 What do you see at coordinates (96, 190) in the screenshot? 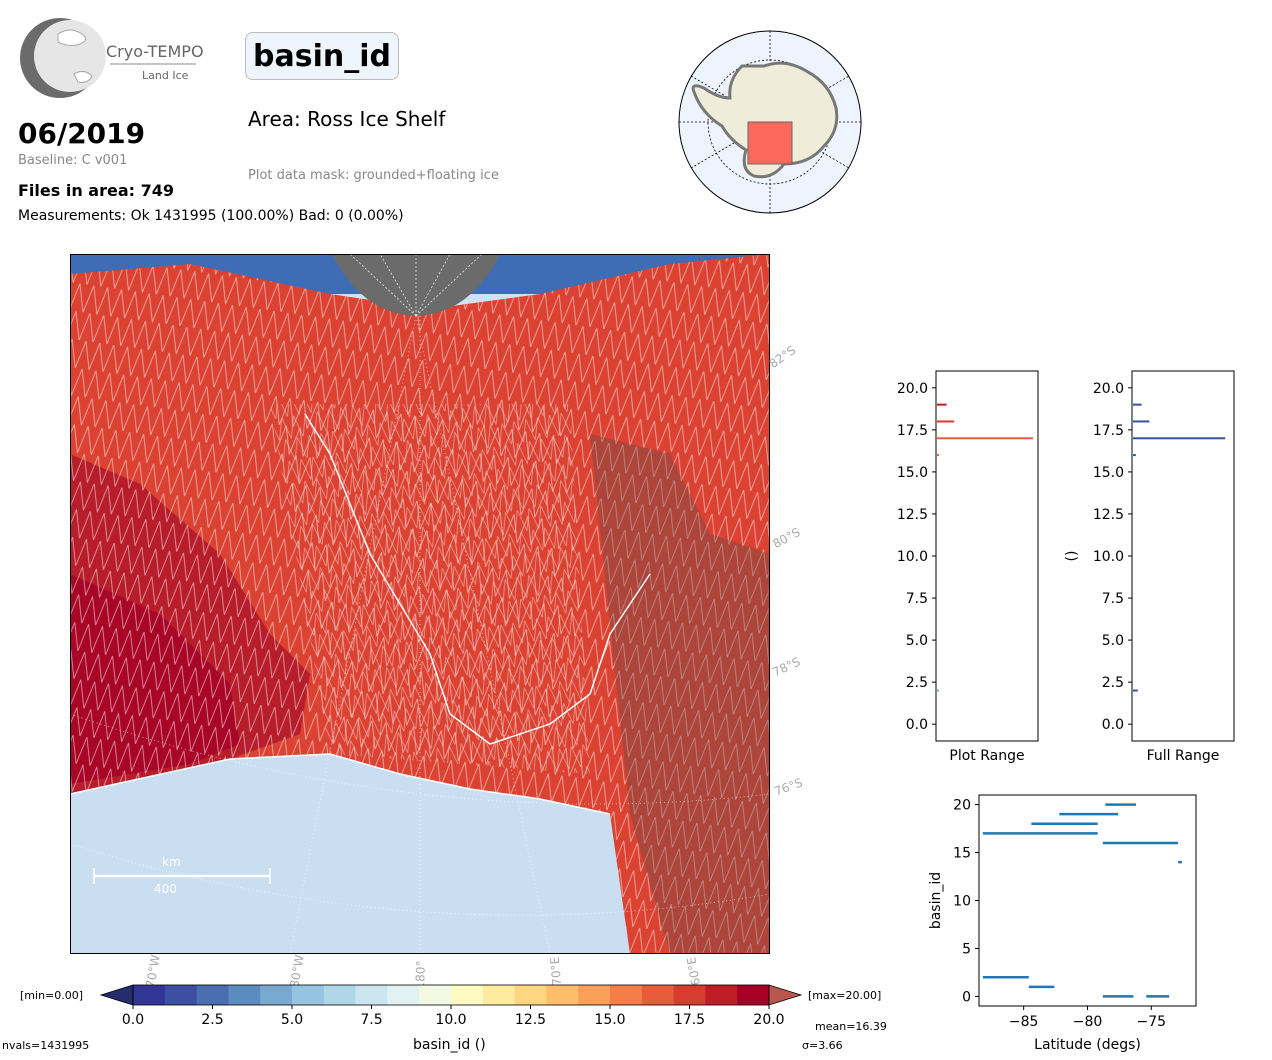
I see `files-count: Files in area: 749` at bounding box center [96, 190].